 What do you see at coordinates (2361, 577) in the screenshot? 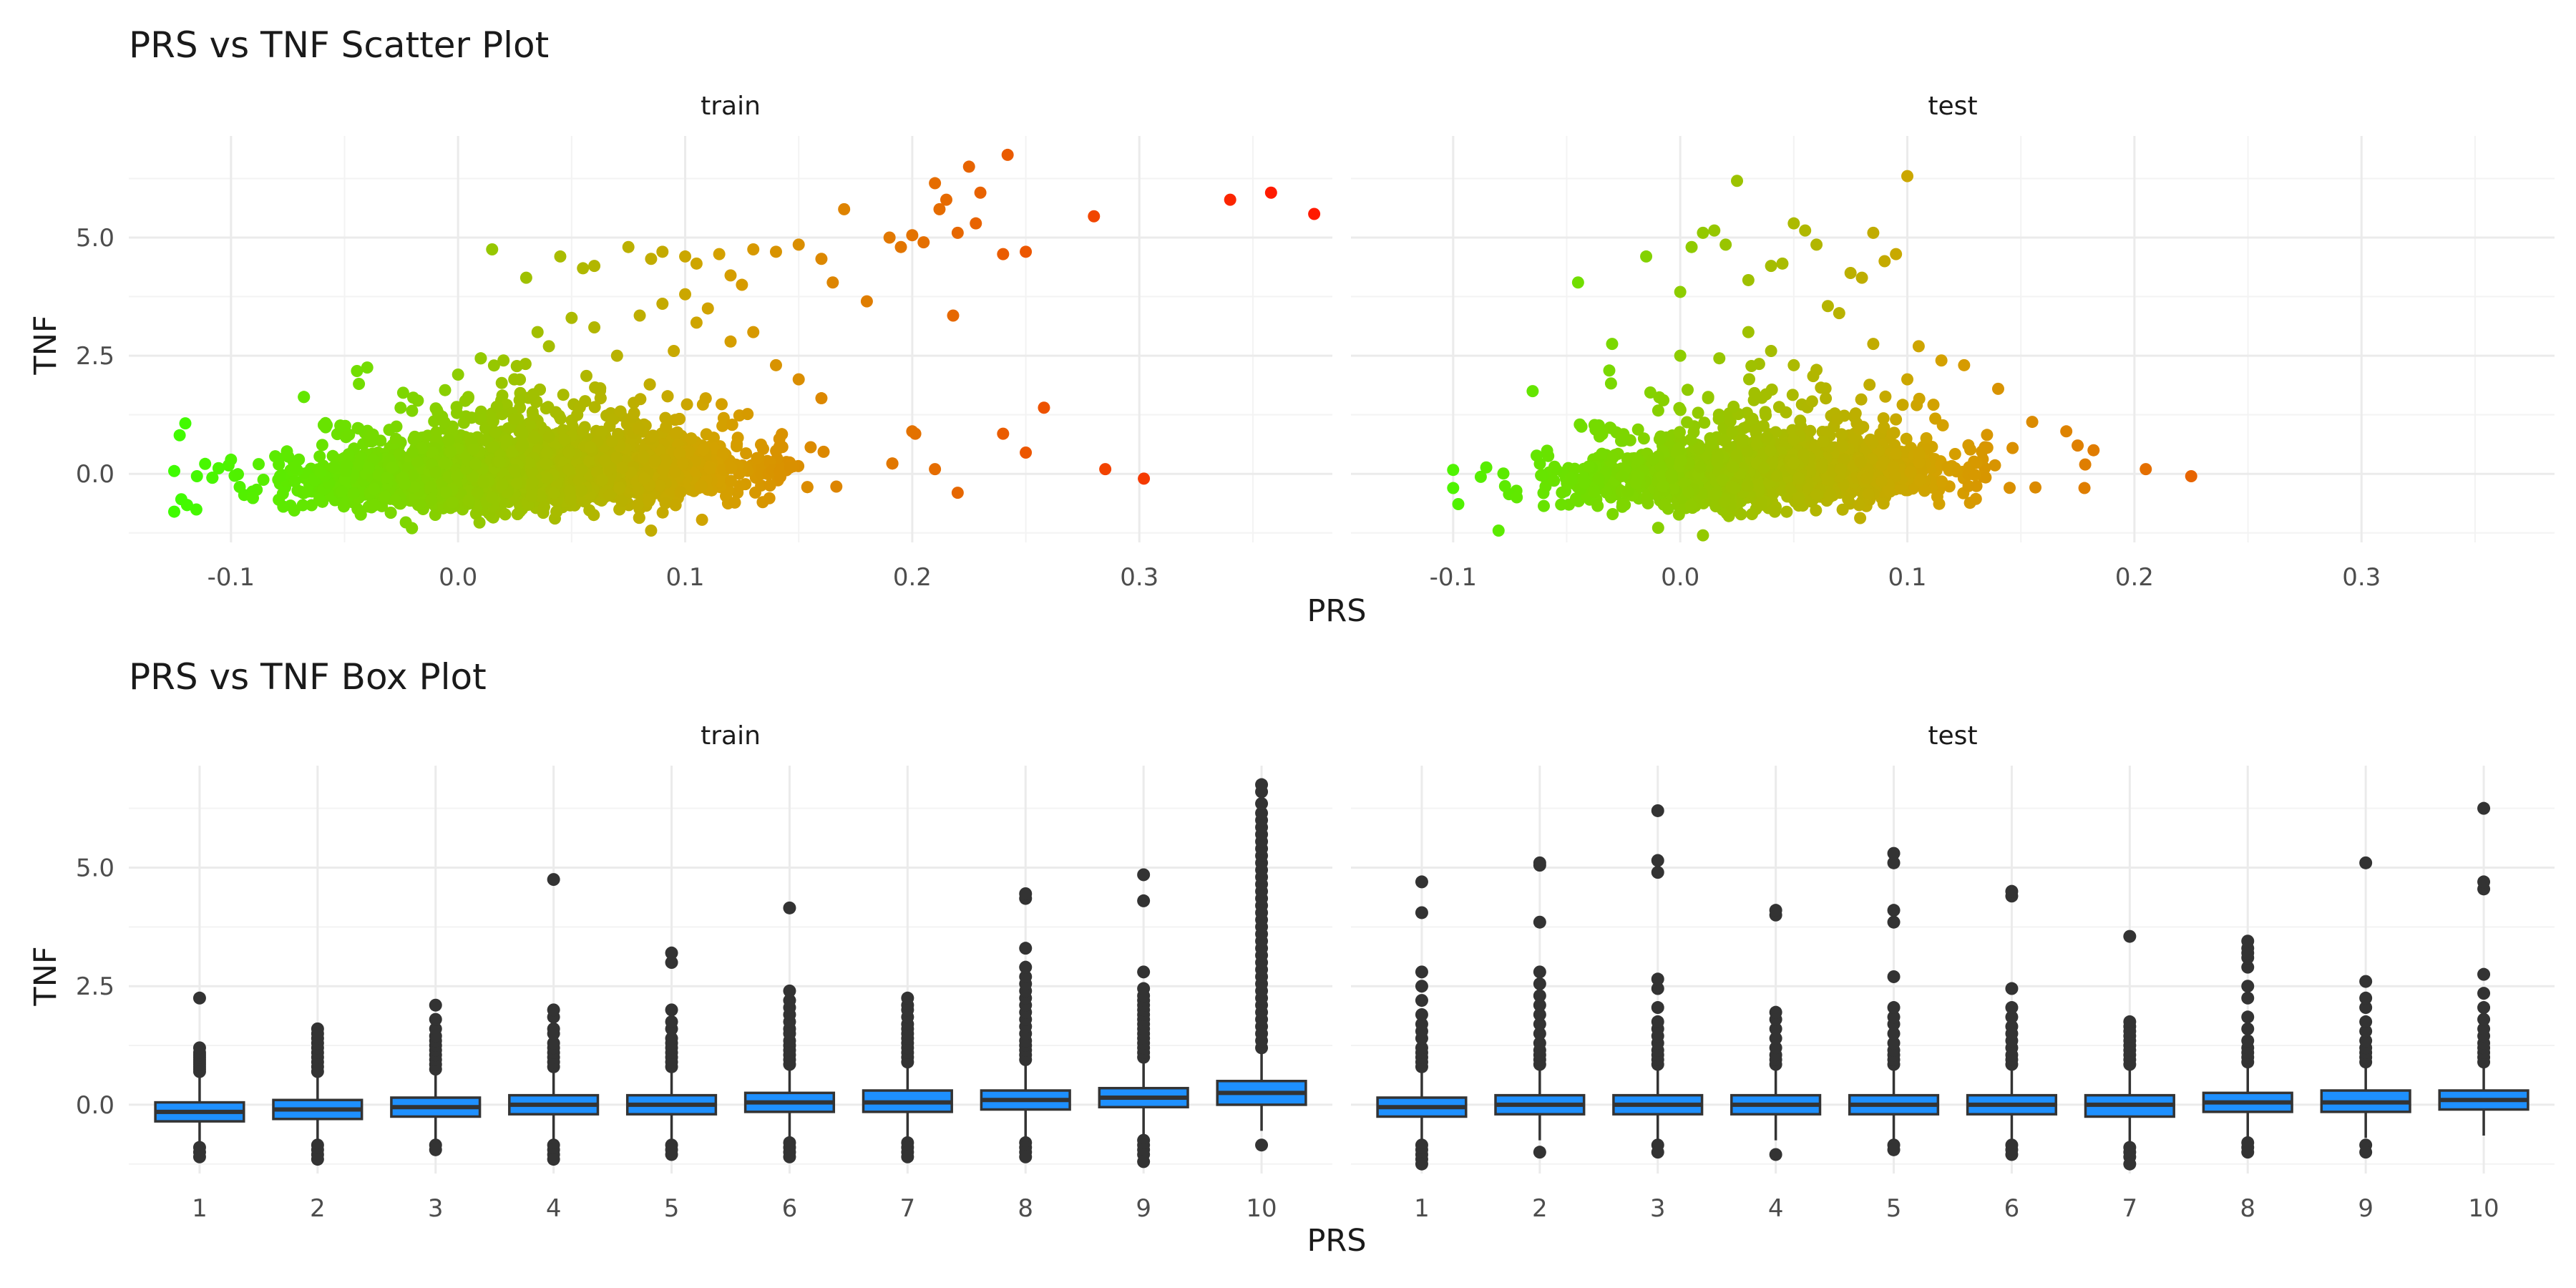
I see `x-tick-label: 0.3` at bounding box center [2361, 577].